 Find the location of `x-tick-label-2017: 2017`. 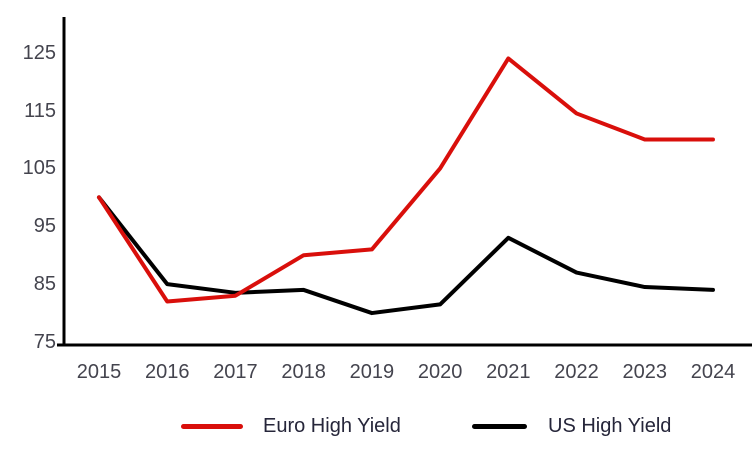

x-tick-label-2017: 2017 is located at coordinates (235, 372).